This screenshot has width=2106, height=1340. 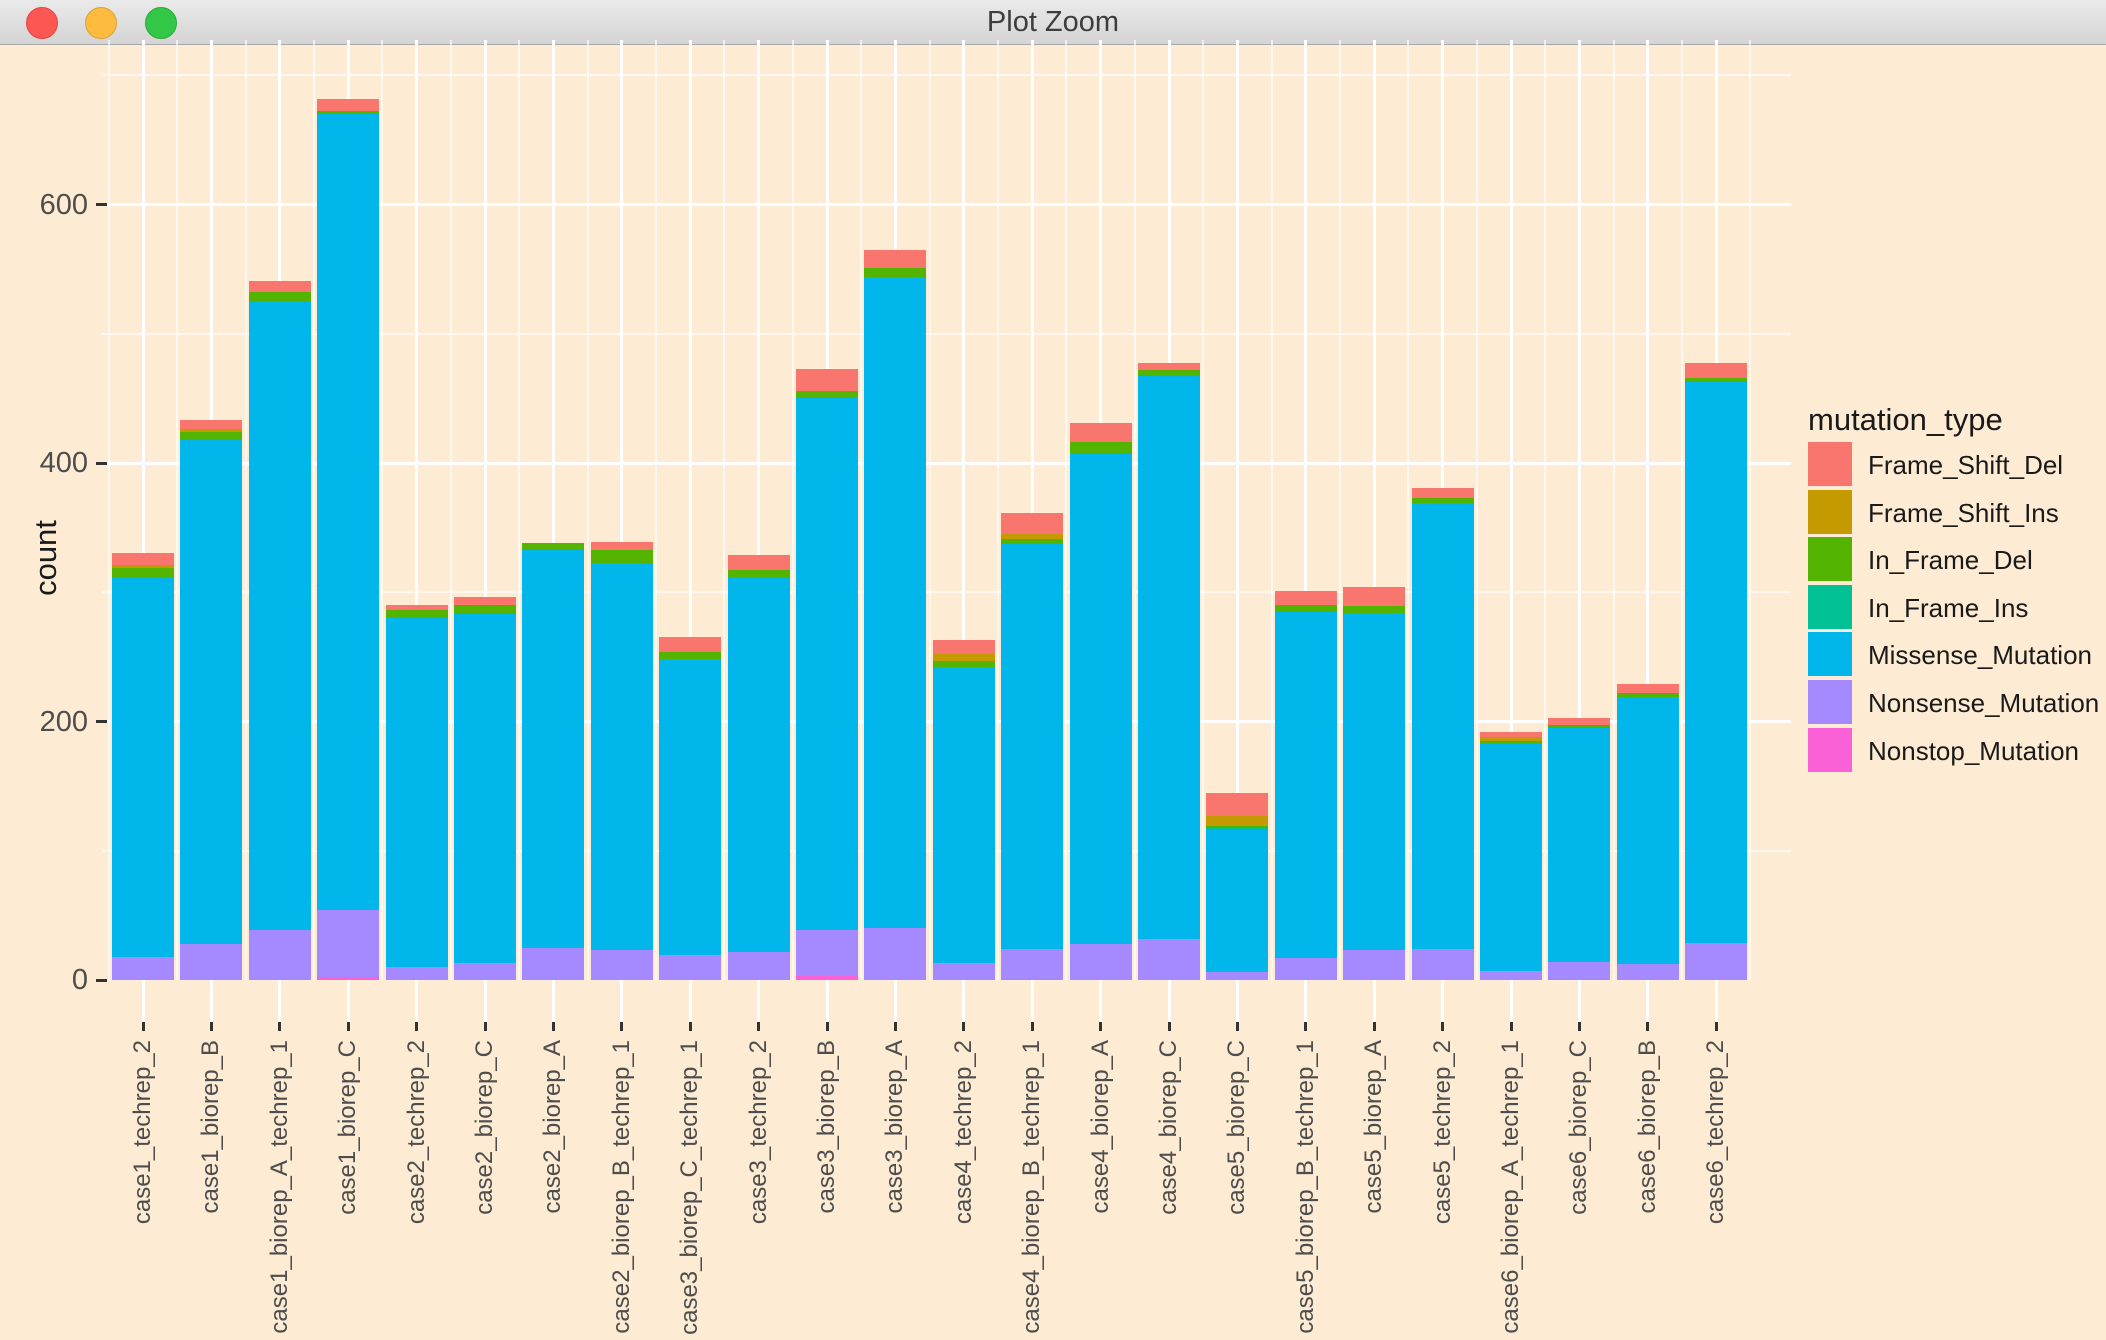 What do you see at coordinates (1647, 1127) in the screenshot?
I see `x-axis-label: case6_biorep_B` at bounding box center [1647, 1127].